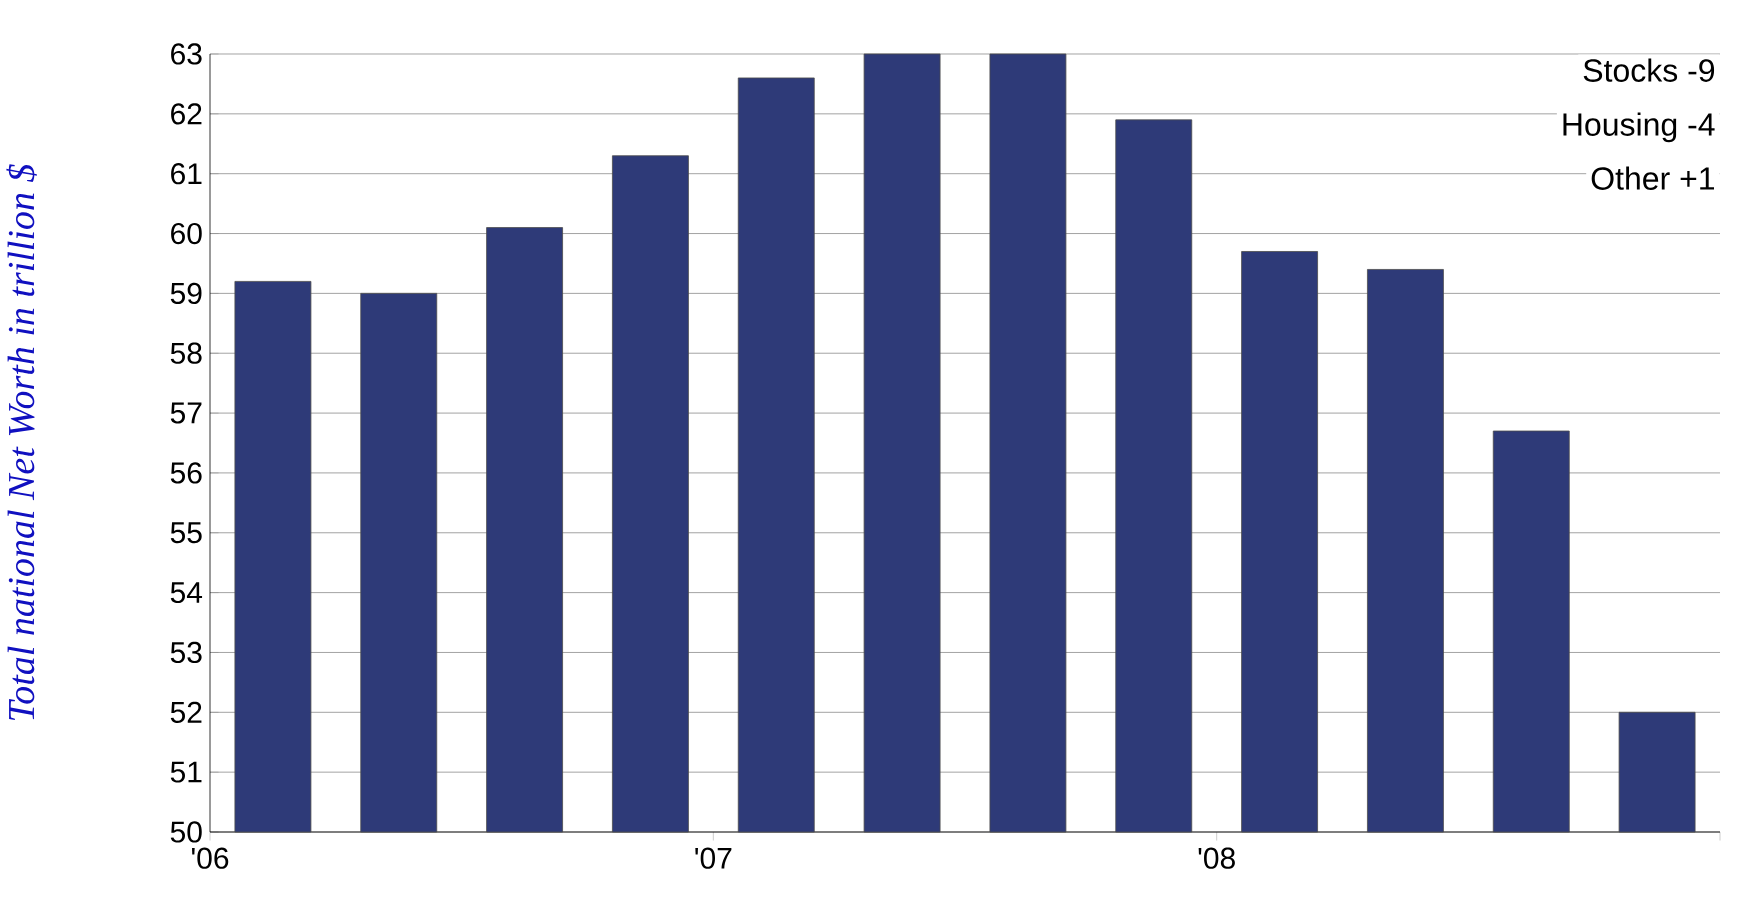  What do you see at coordinates (713, 858) in the screenshot?
I see `x-tick-label: '07` at bounding box center [713, 858].